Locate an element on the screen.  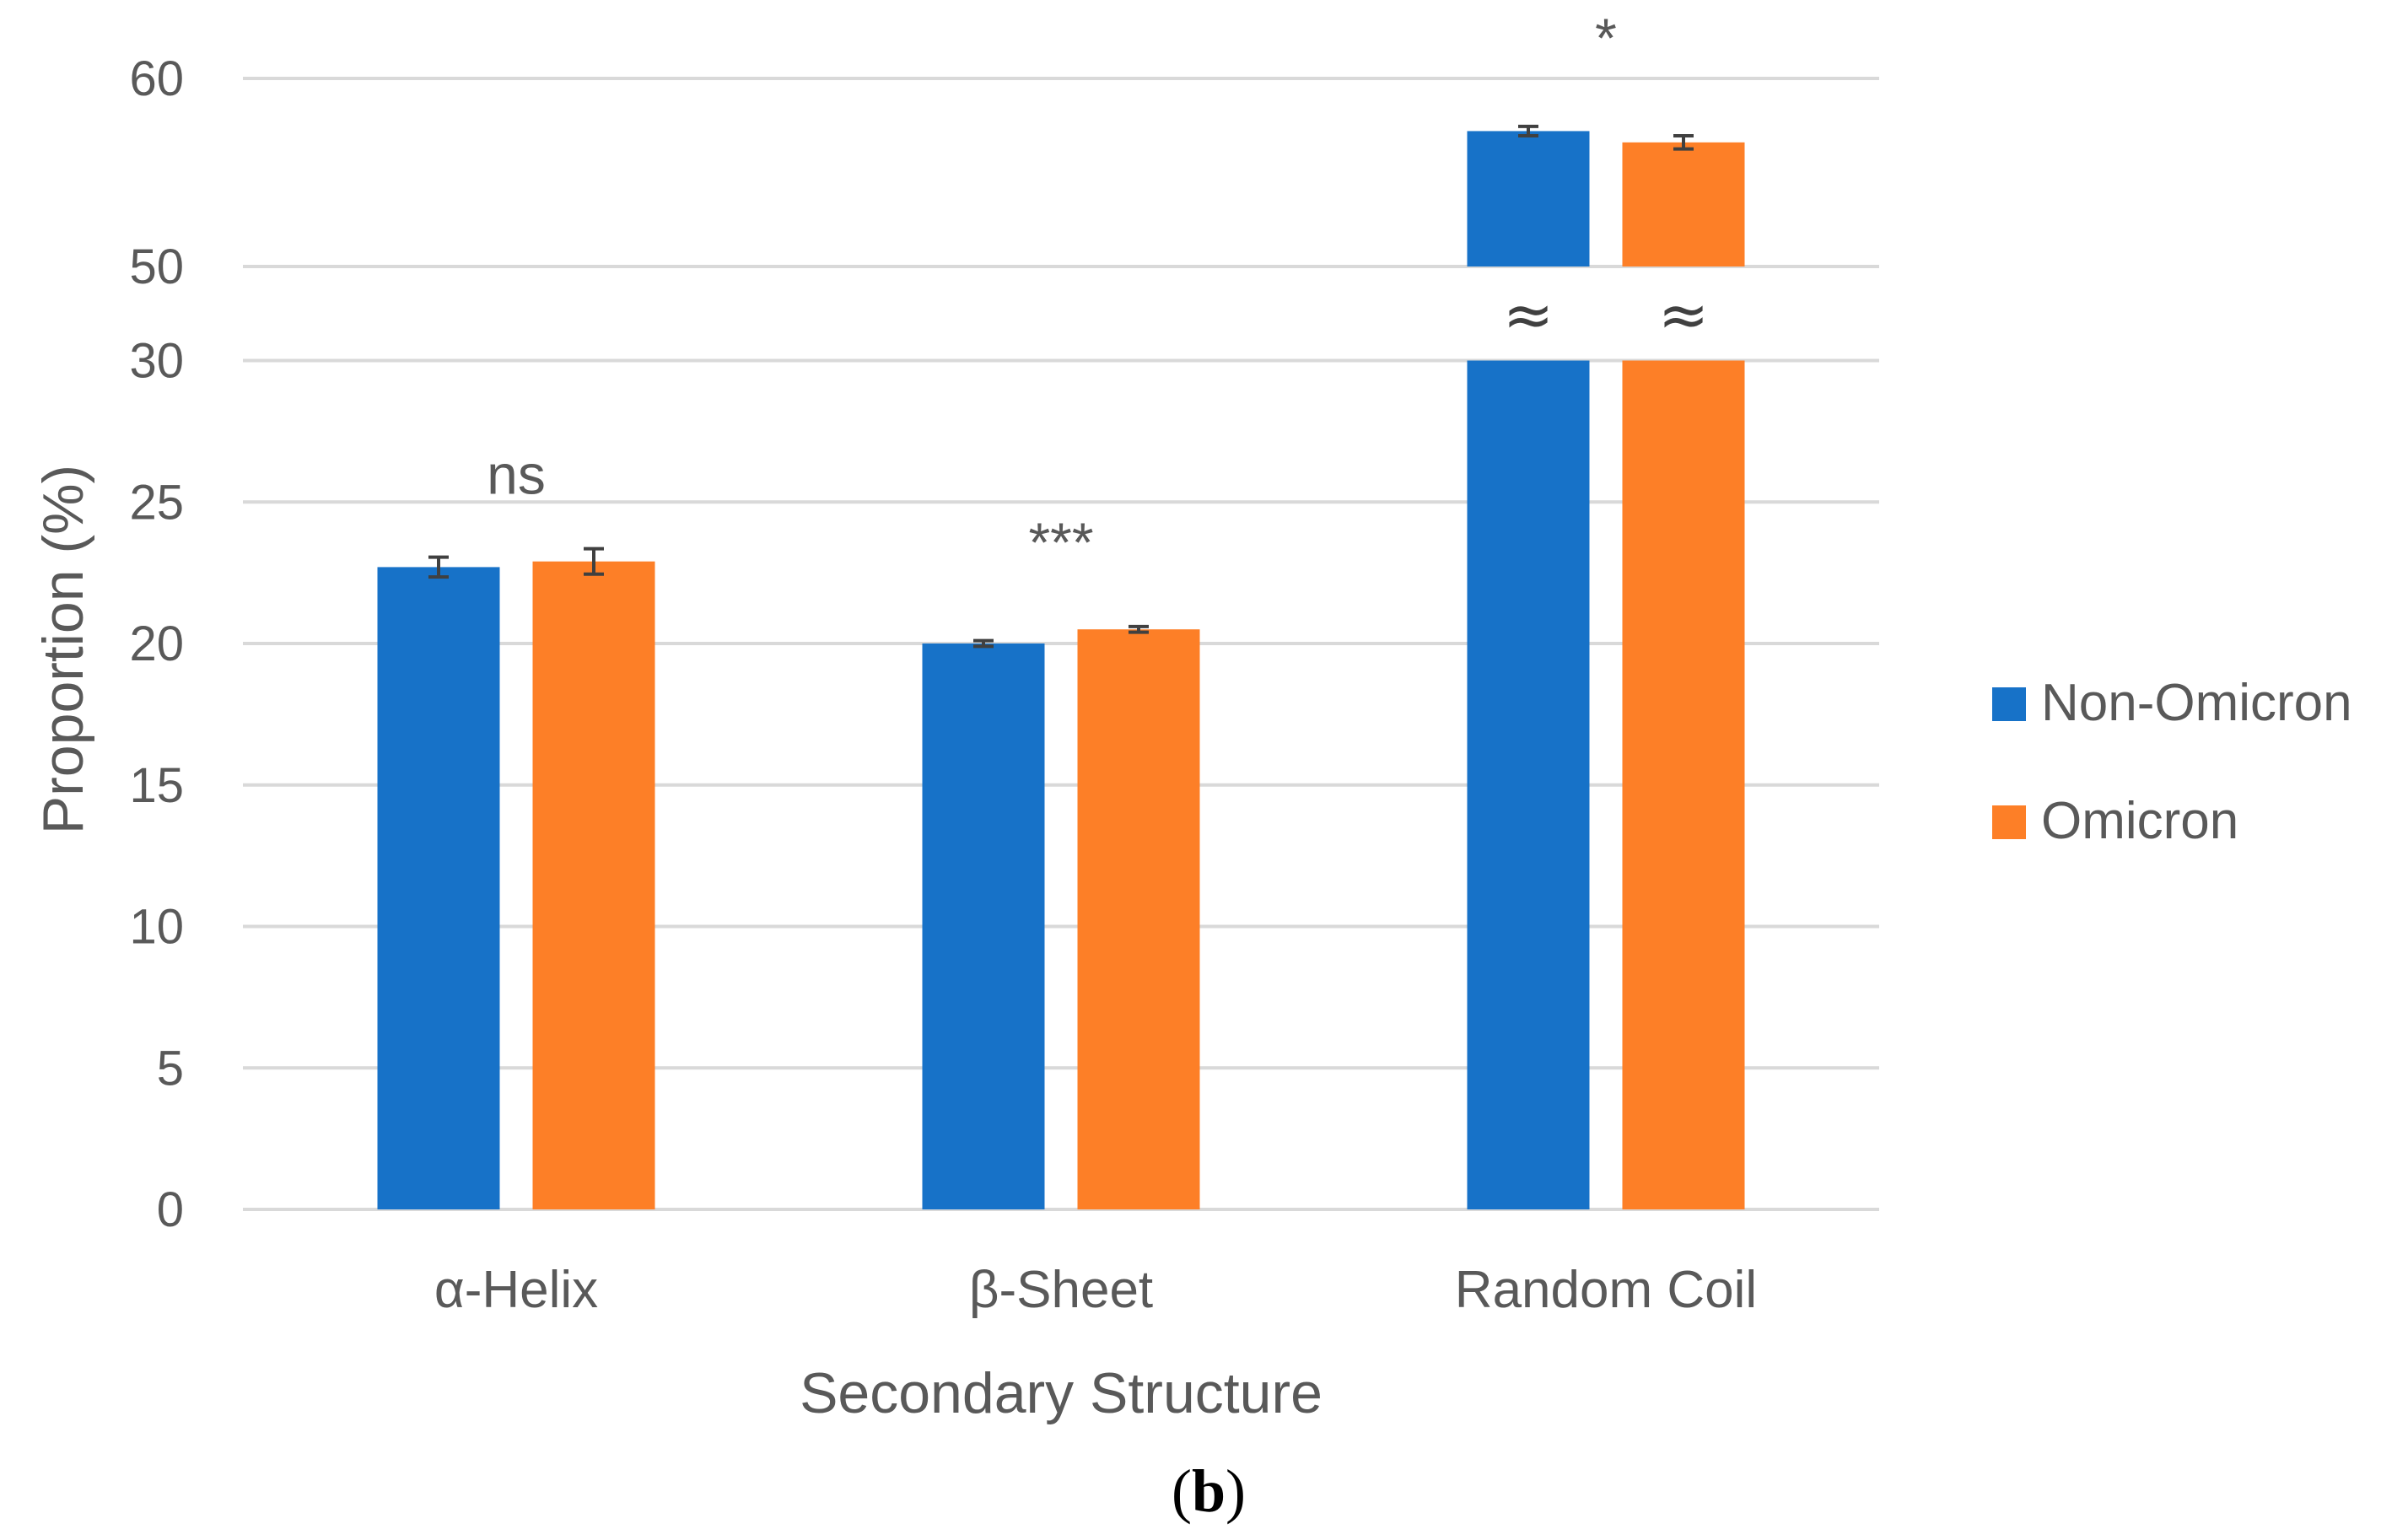
panel-label-open: ( is located at coordinates (1182, 1491).